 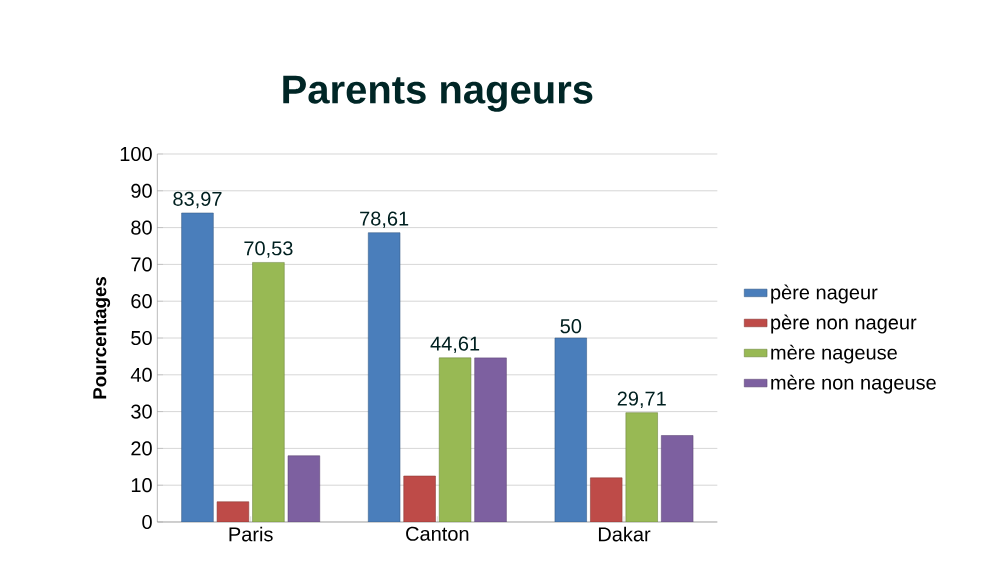 What do you see at coordinates (141, 374) in the screenshot?
I see `y-tick-label: 40` at bounding box center [141, 374].